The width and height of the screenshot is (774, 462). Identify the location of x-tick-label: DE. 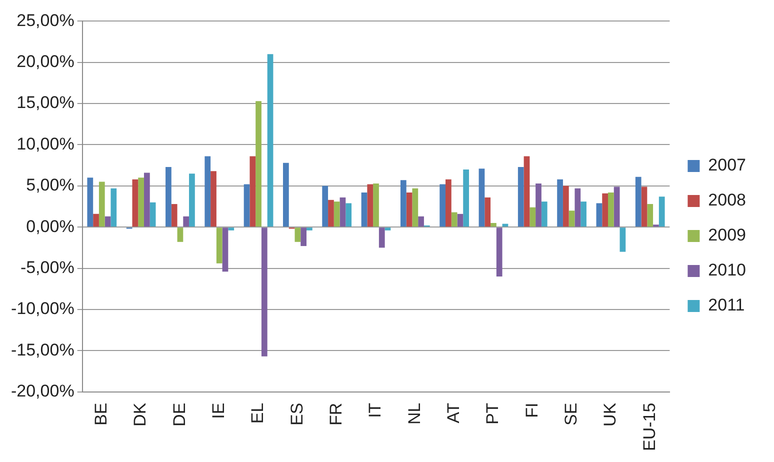
(179, 414).